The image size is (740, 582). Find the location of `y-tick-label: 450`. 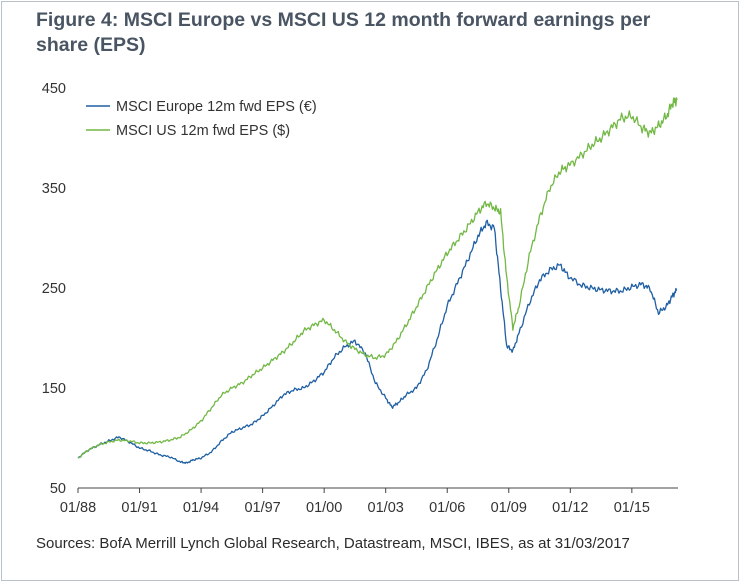

y-tick-label: 450 is located at coordinates (54, 89).